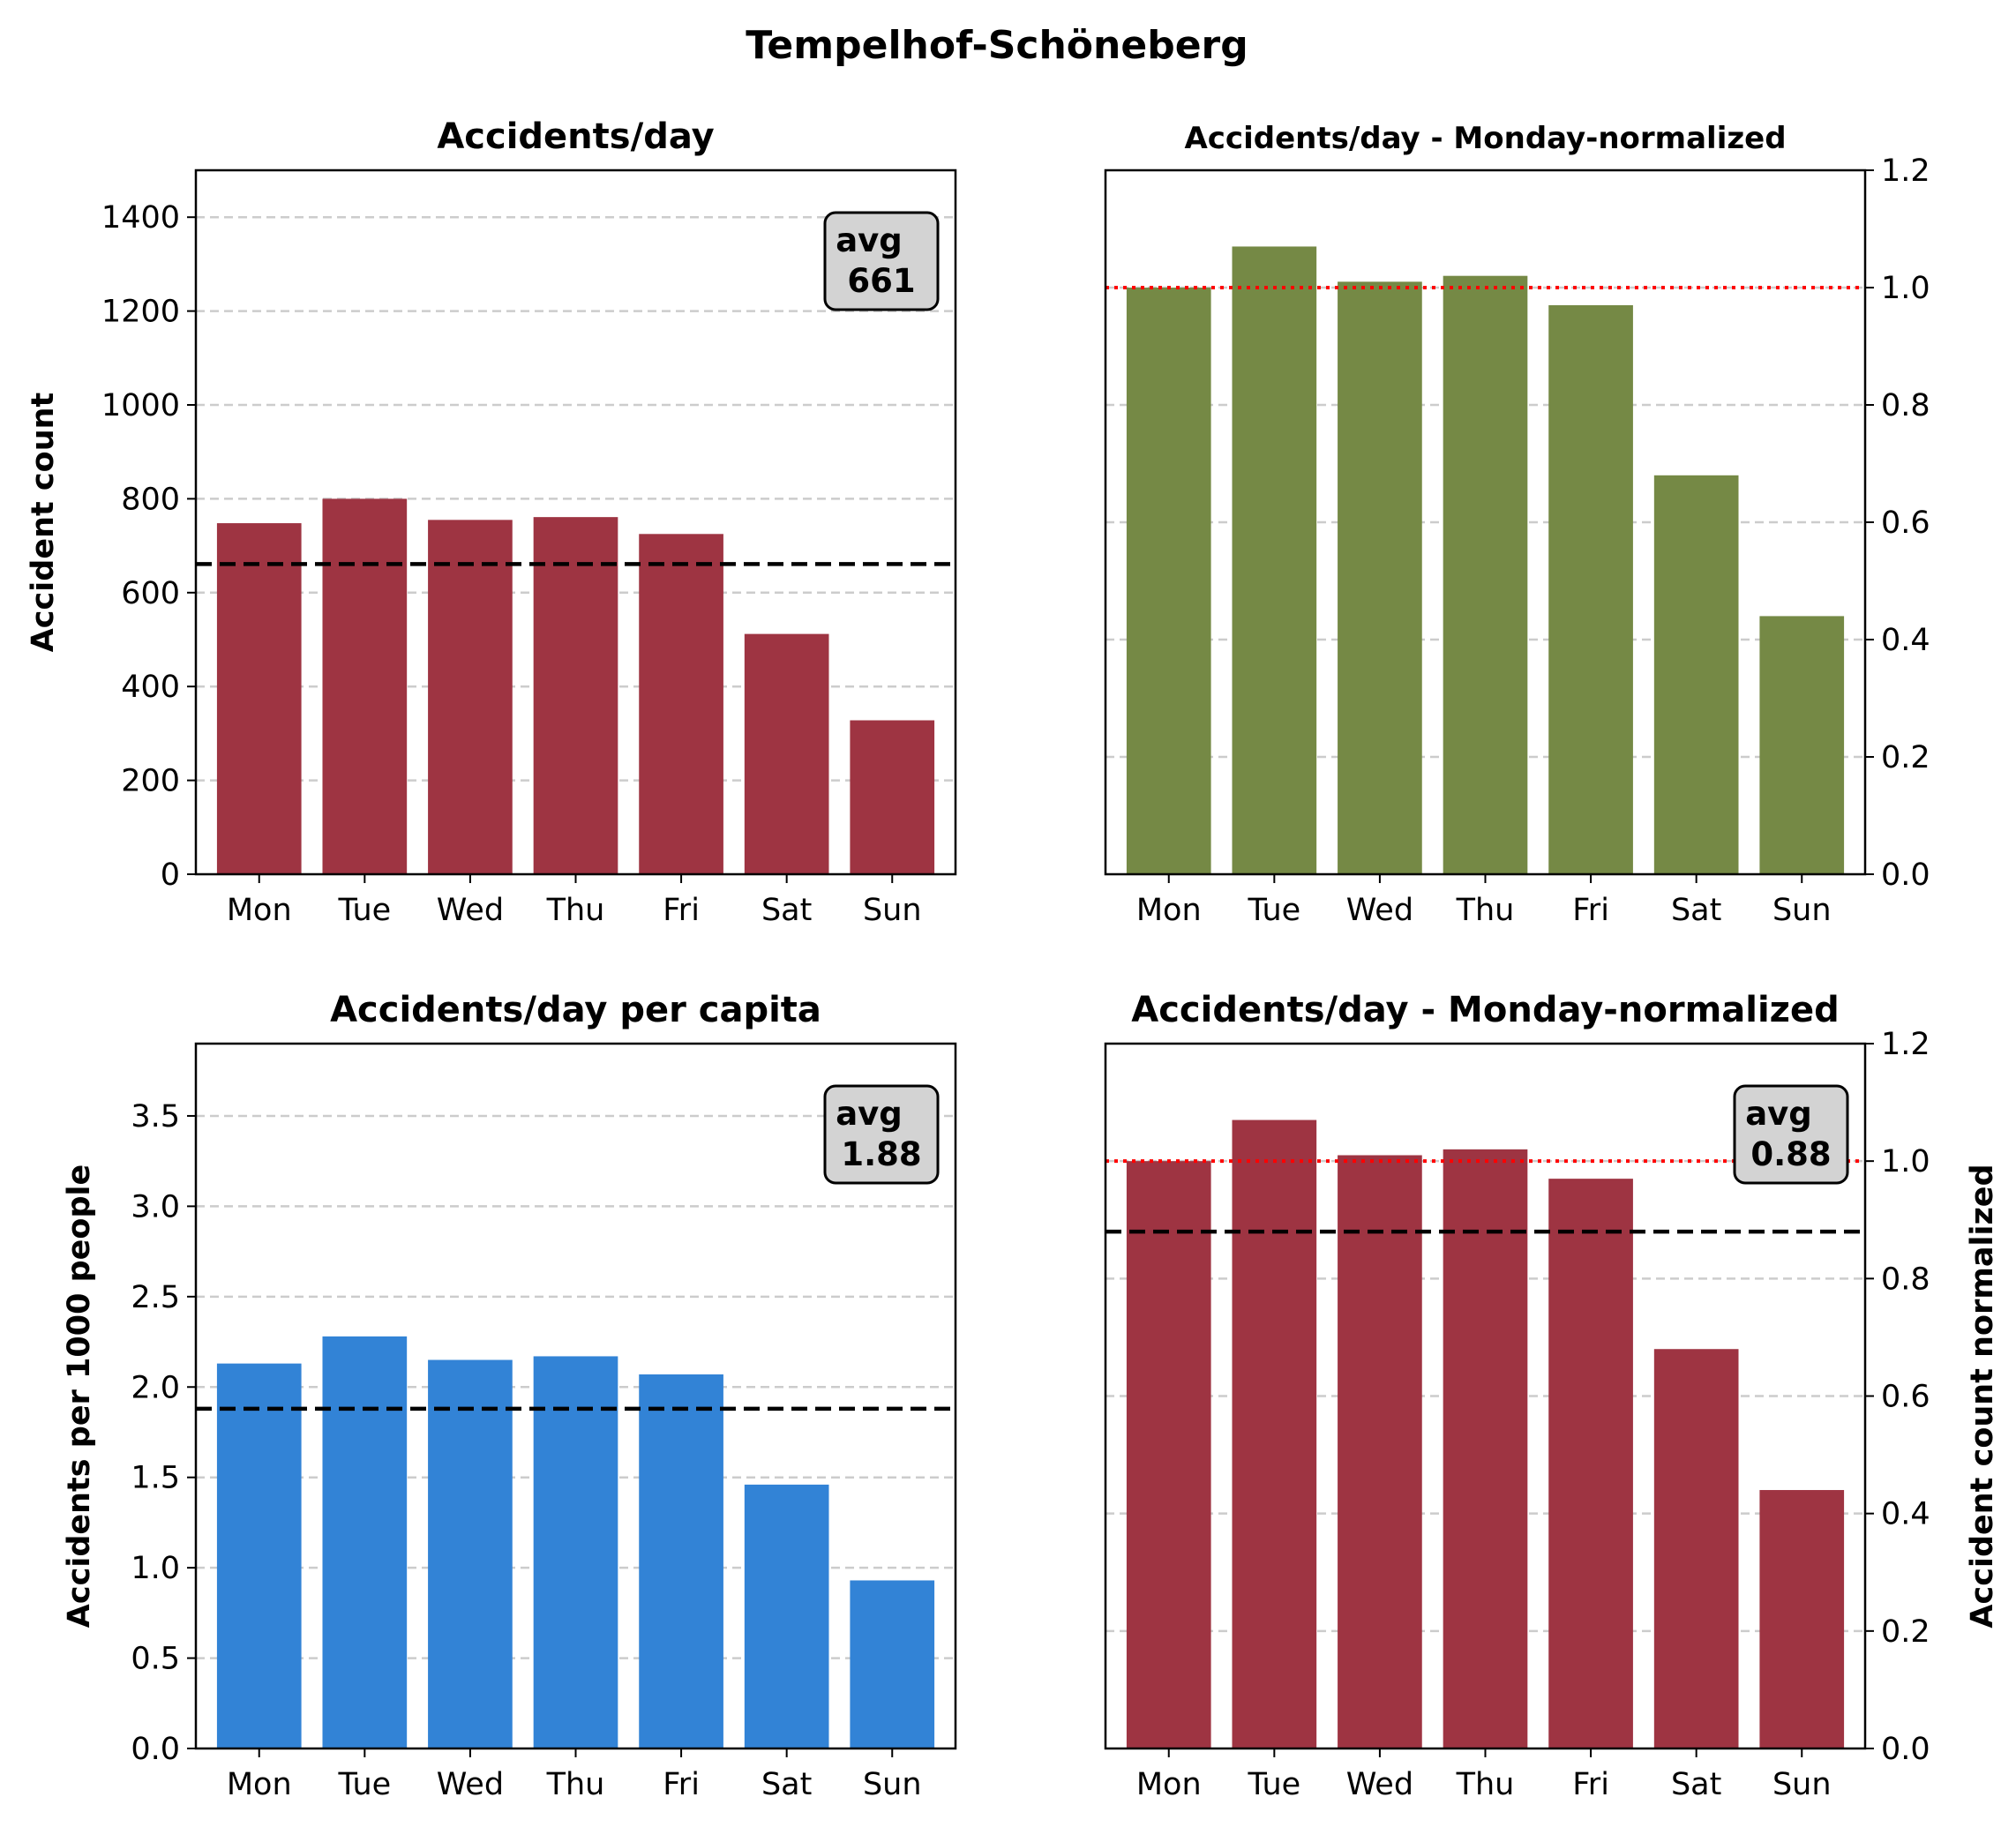  What do you see at coordinates (1791, 1154) in the screenshot?
I see `avg-box-value: 0.88` at bounding box center [1791, 1154].